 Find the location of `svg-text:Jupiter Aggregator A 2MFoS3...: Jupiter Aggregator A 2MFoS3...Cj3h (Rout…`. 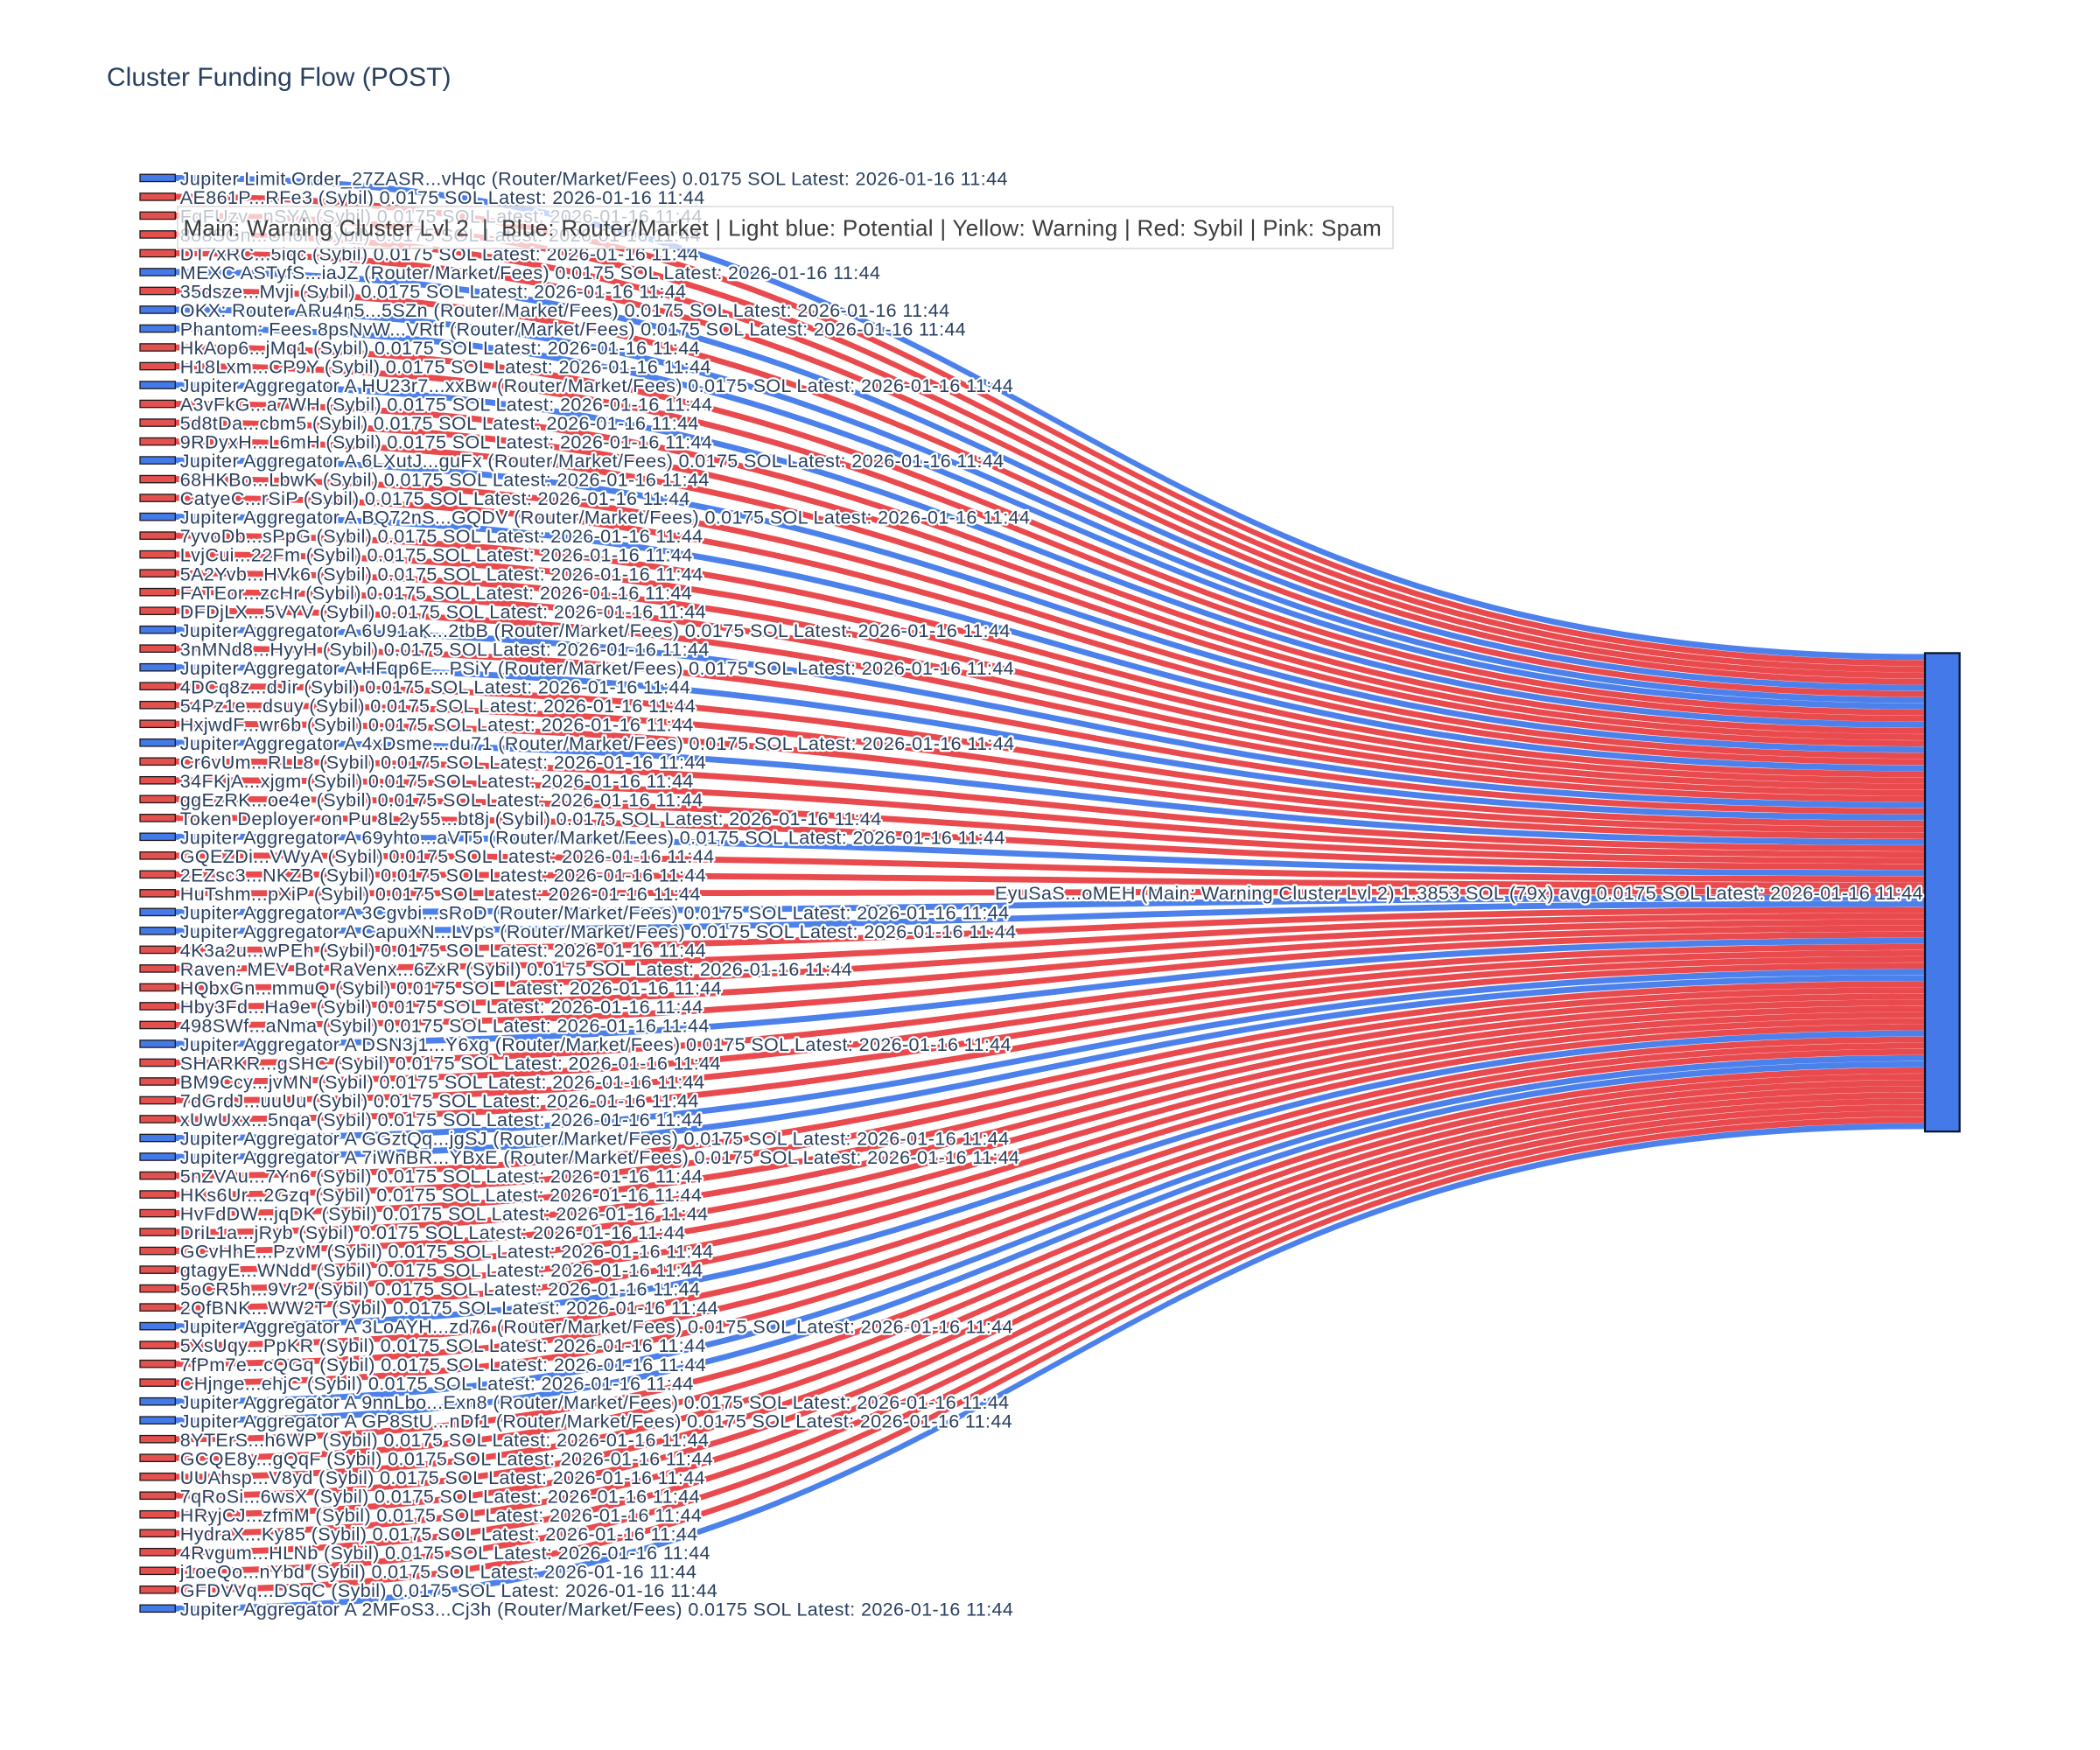

svg-text:Jupiter Aggregator A 2MFoS3...: Jupiter Aggregator A 2MFoS3...Cj3h (Rout… is located at coordinates (596, 1609).